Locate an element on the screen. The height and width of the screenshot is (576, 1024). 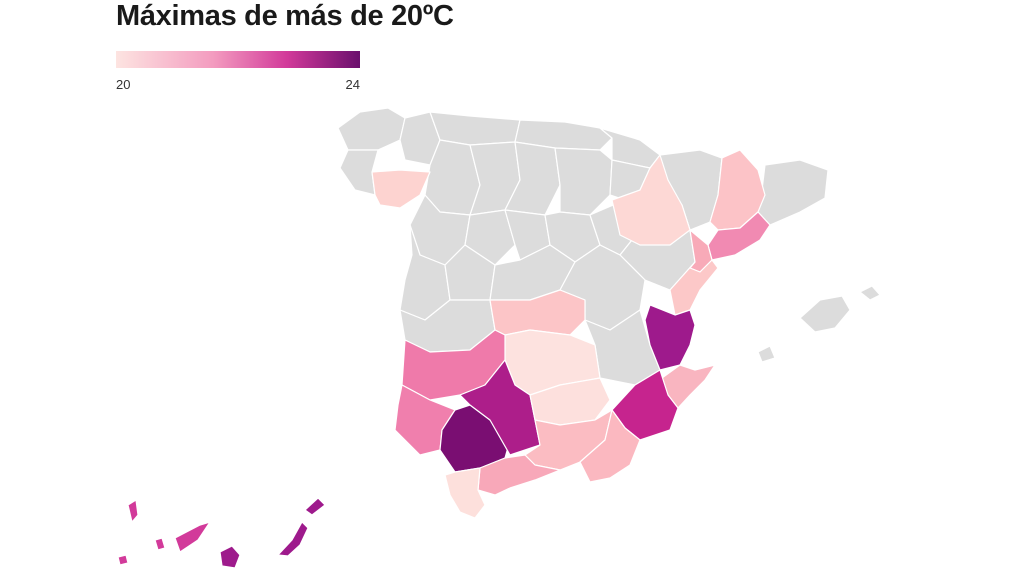
region-ourense is located at coordinates (401, 189).